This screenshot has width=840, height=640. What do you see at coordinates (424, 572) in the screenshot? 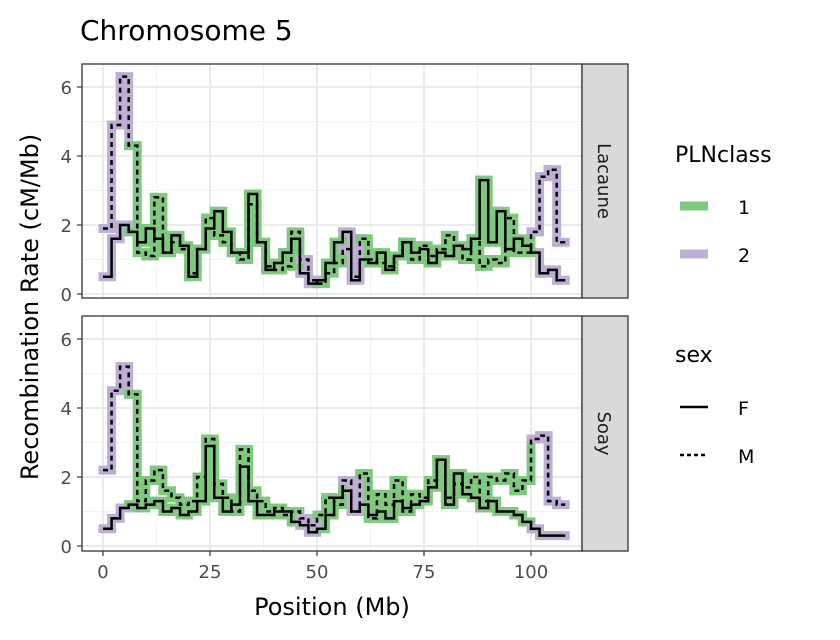
I see `x-tick-label: 75` at bounding box center [424, 572].